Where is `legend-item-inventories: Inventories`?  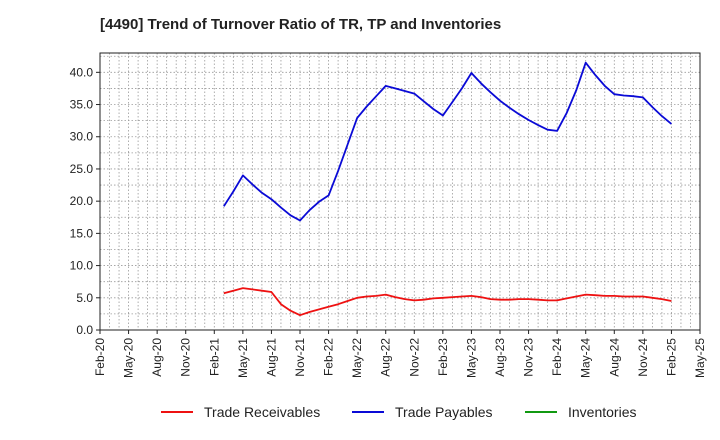
legend-item-inventories: Inventories is located at coordinates (580, 412).